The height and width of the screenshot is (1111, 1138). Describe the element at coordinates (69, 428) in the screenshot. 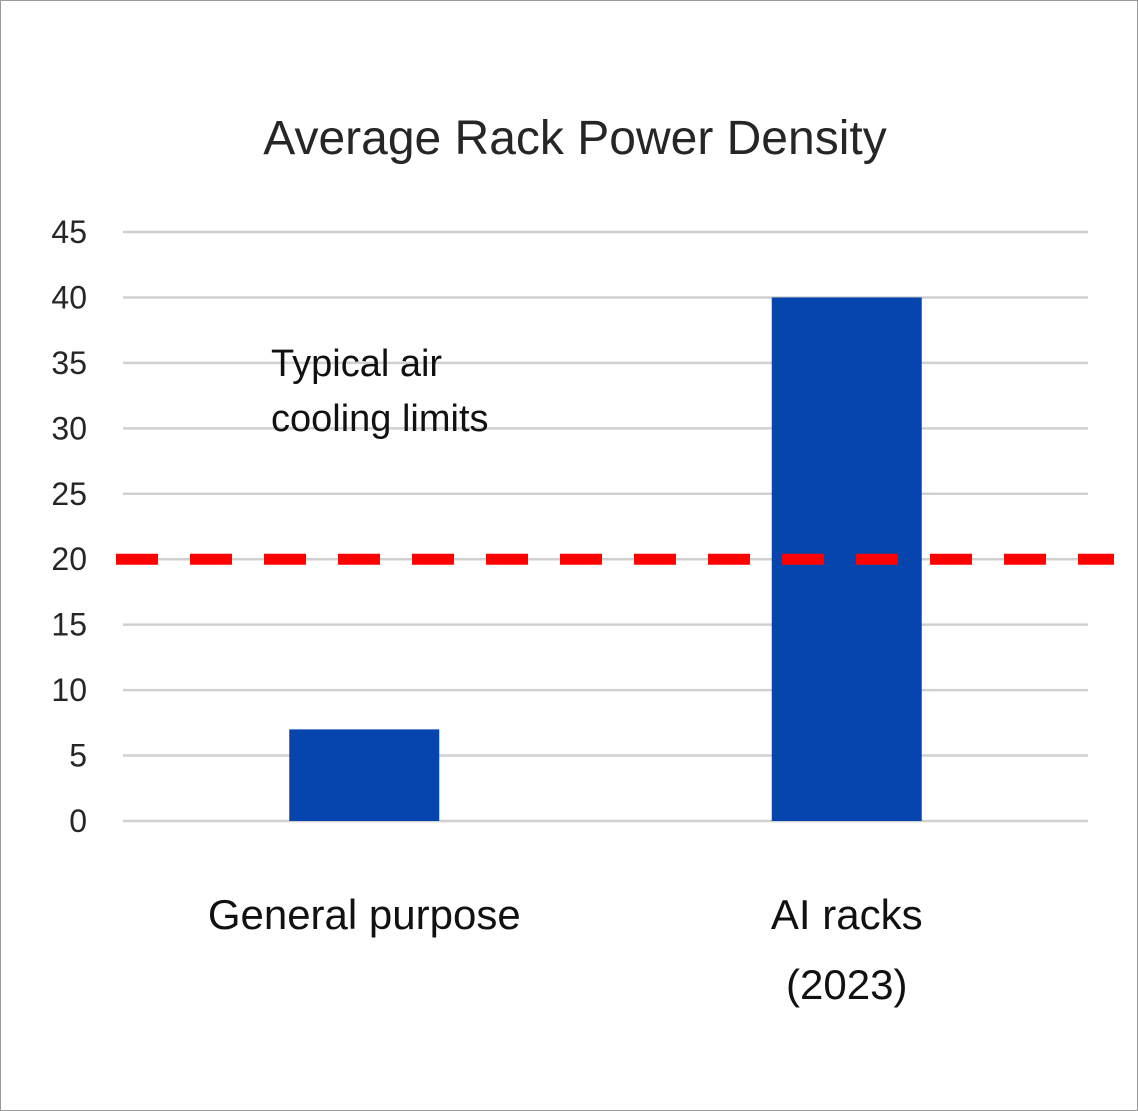

I see `y-tick-label: 30` at that location.